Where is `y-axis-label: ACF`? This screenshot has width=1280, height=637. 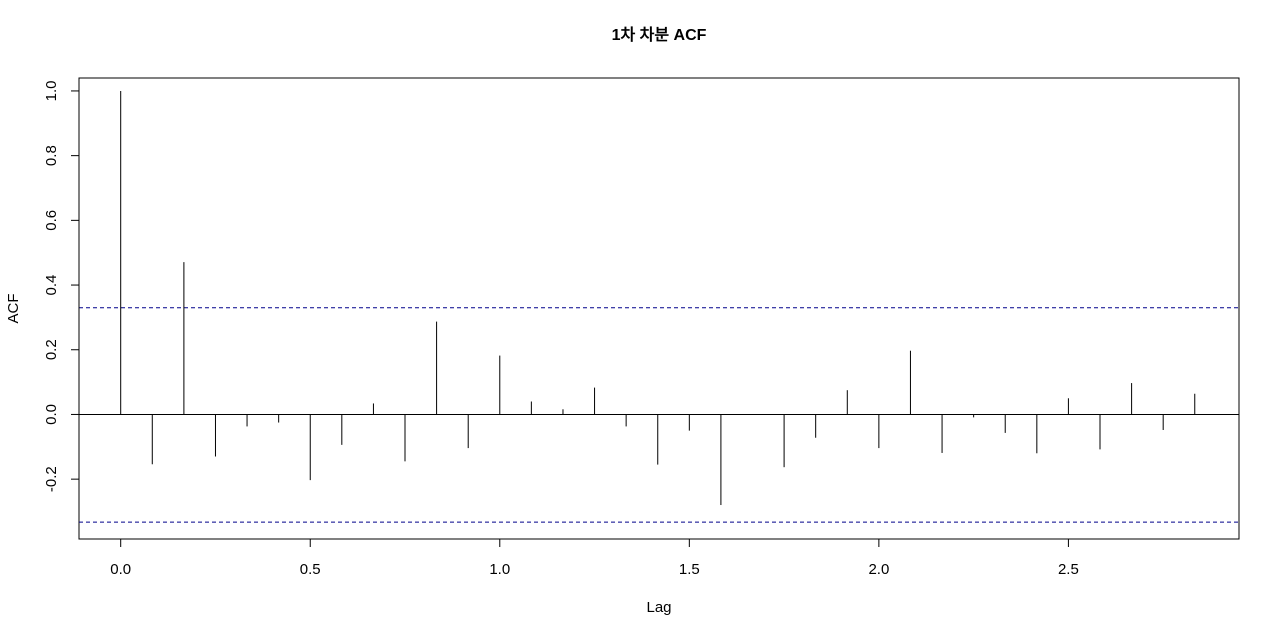 y-axis-label: ACF is located at coordinates (13, 309).